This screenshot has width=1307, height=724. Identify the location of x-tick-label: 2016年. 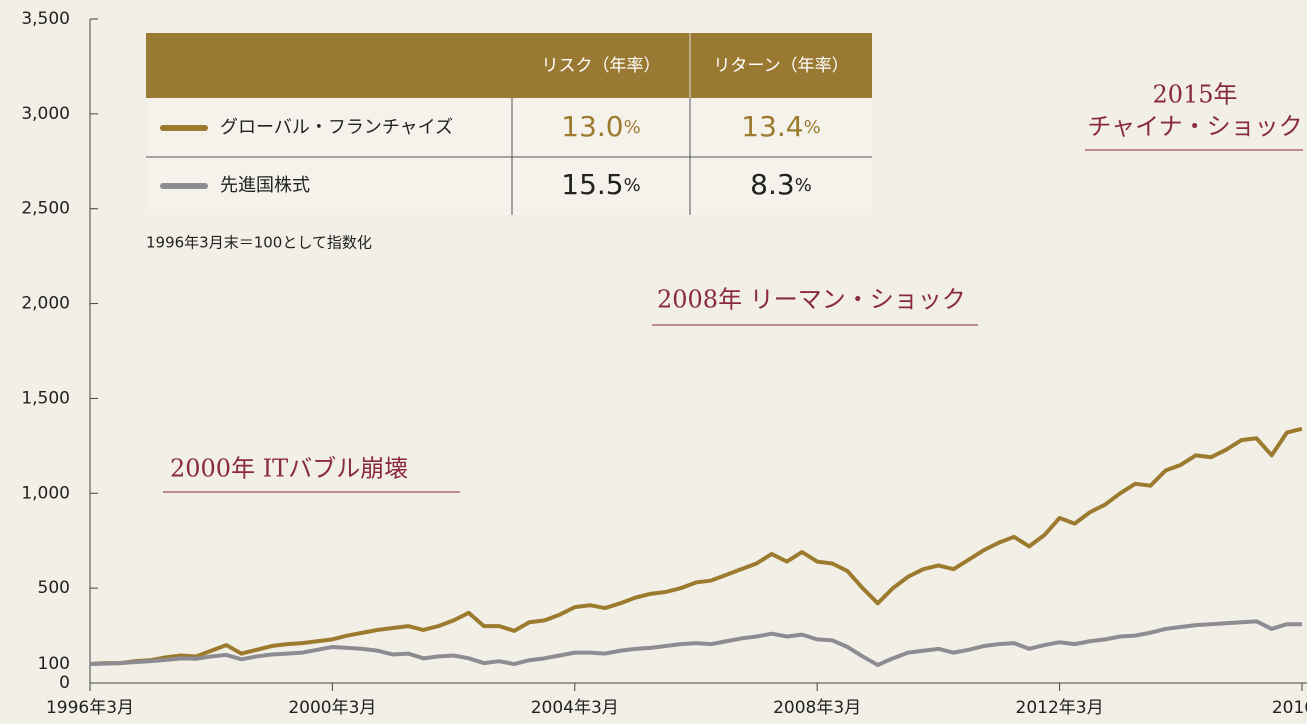
(1289, 708).